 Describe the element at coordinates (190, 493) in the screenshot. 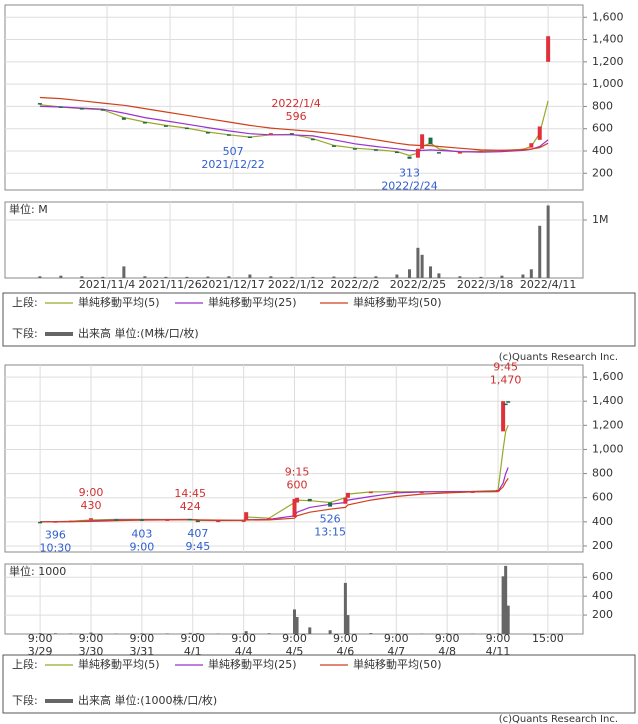

I see `annotation-label: 14:45` at that location.